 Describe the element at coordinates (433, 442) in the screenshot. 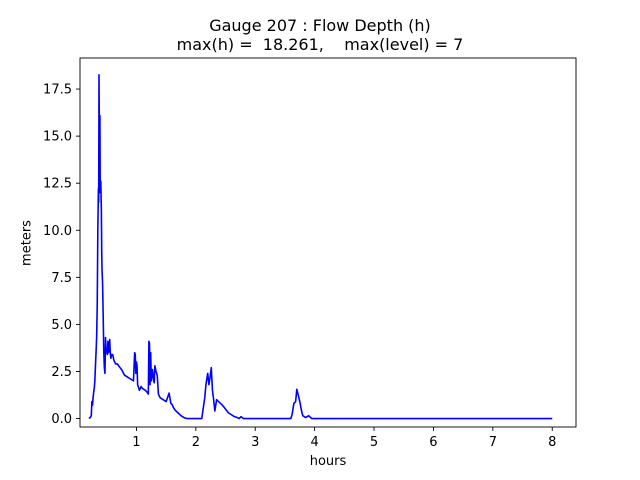

I see `x-tick-label: 6` at that location.